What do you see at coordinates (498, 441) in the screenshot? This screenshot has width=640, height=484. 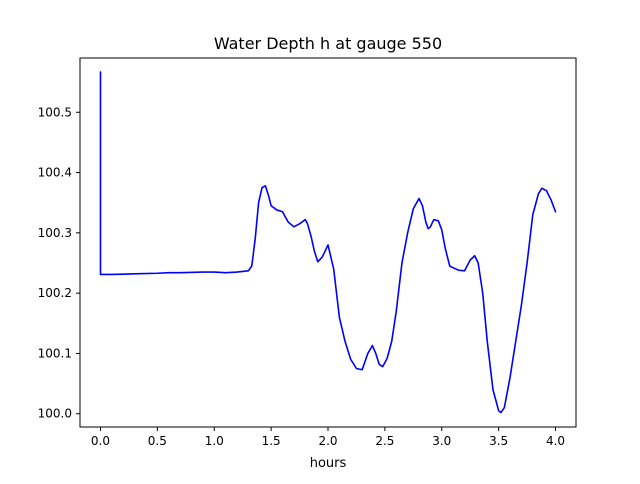 I see `x-tick-label: 3.5` at bounding box center [498, 441].